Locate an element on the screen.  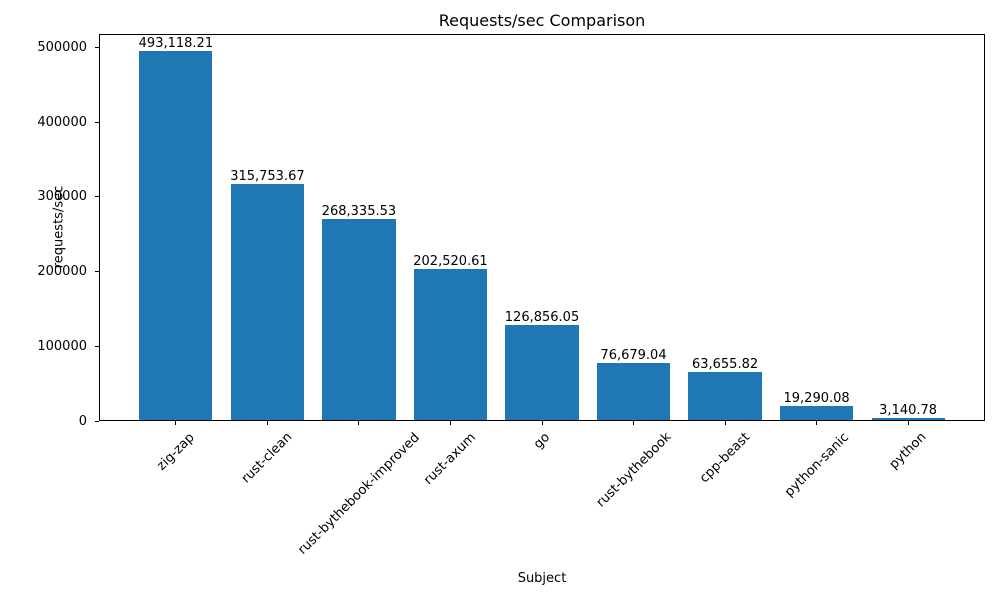
x-category-label: rust-clean is located at coordinates (267, 458).